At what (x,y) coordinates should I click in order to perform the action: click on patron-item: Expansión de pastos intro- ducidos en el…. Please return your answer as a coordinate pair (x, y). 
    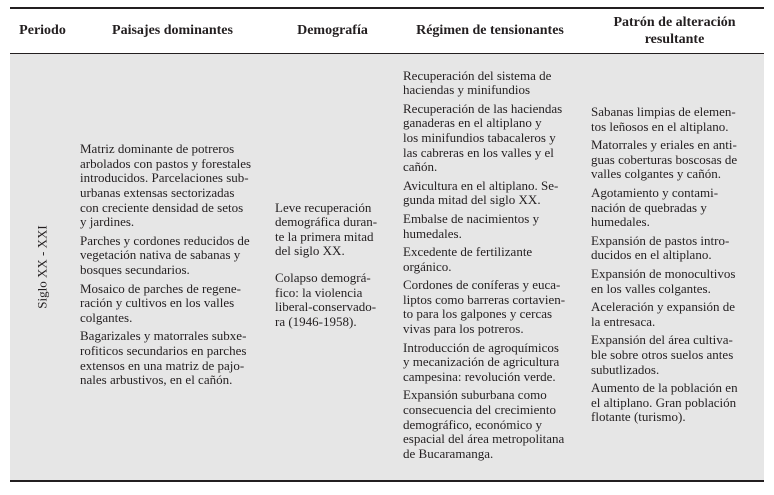
    Looking at the image, I should click on (660, 247).